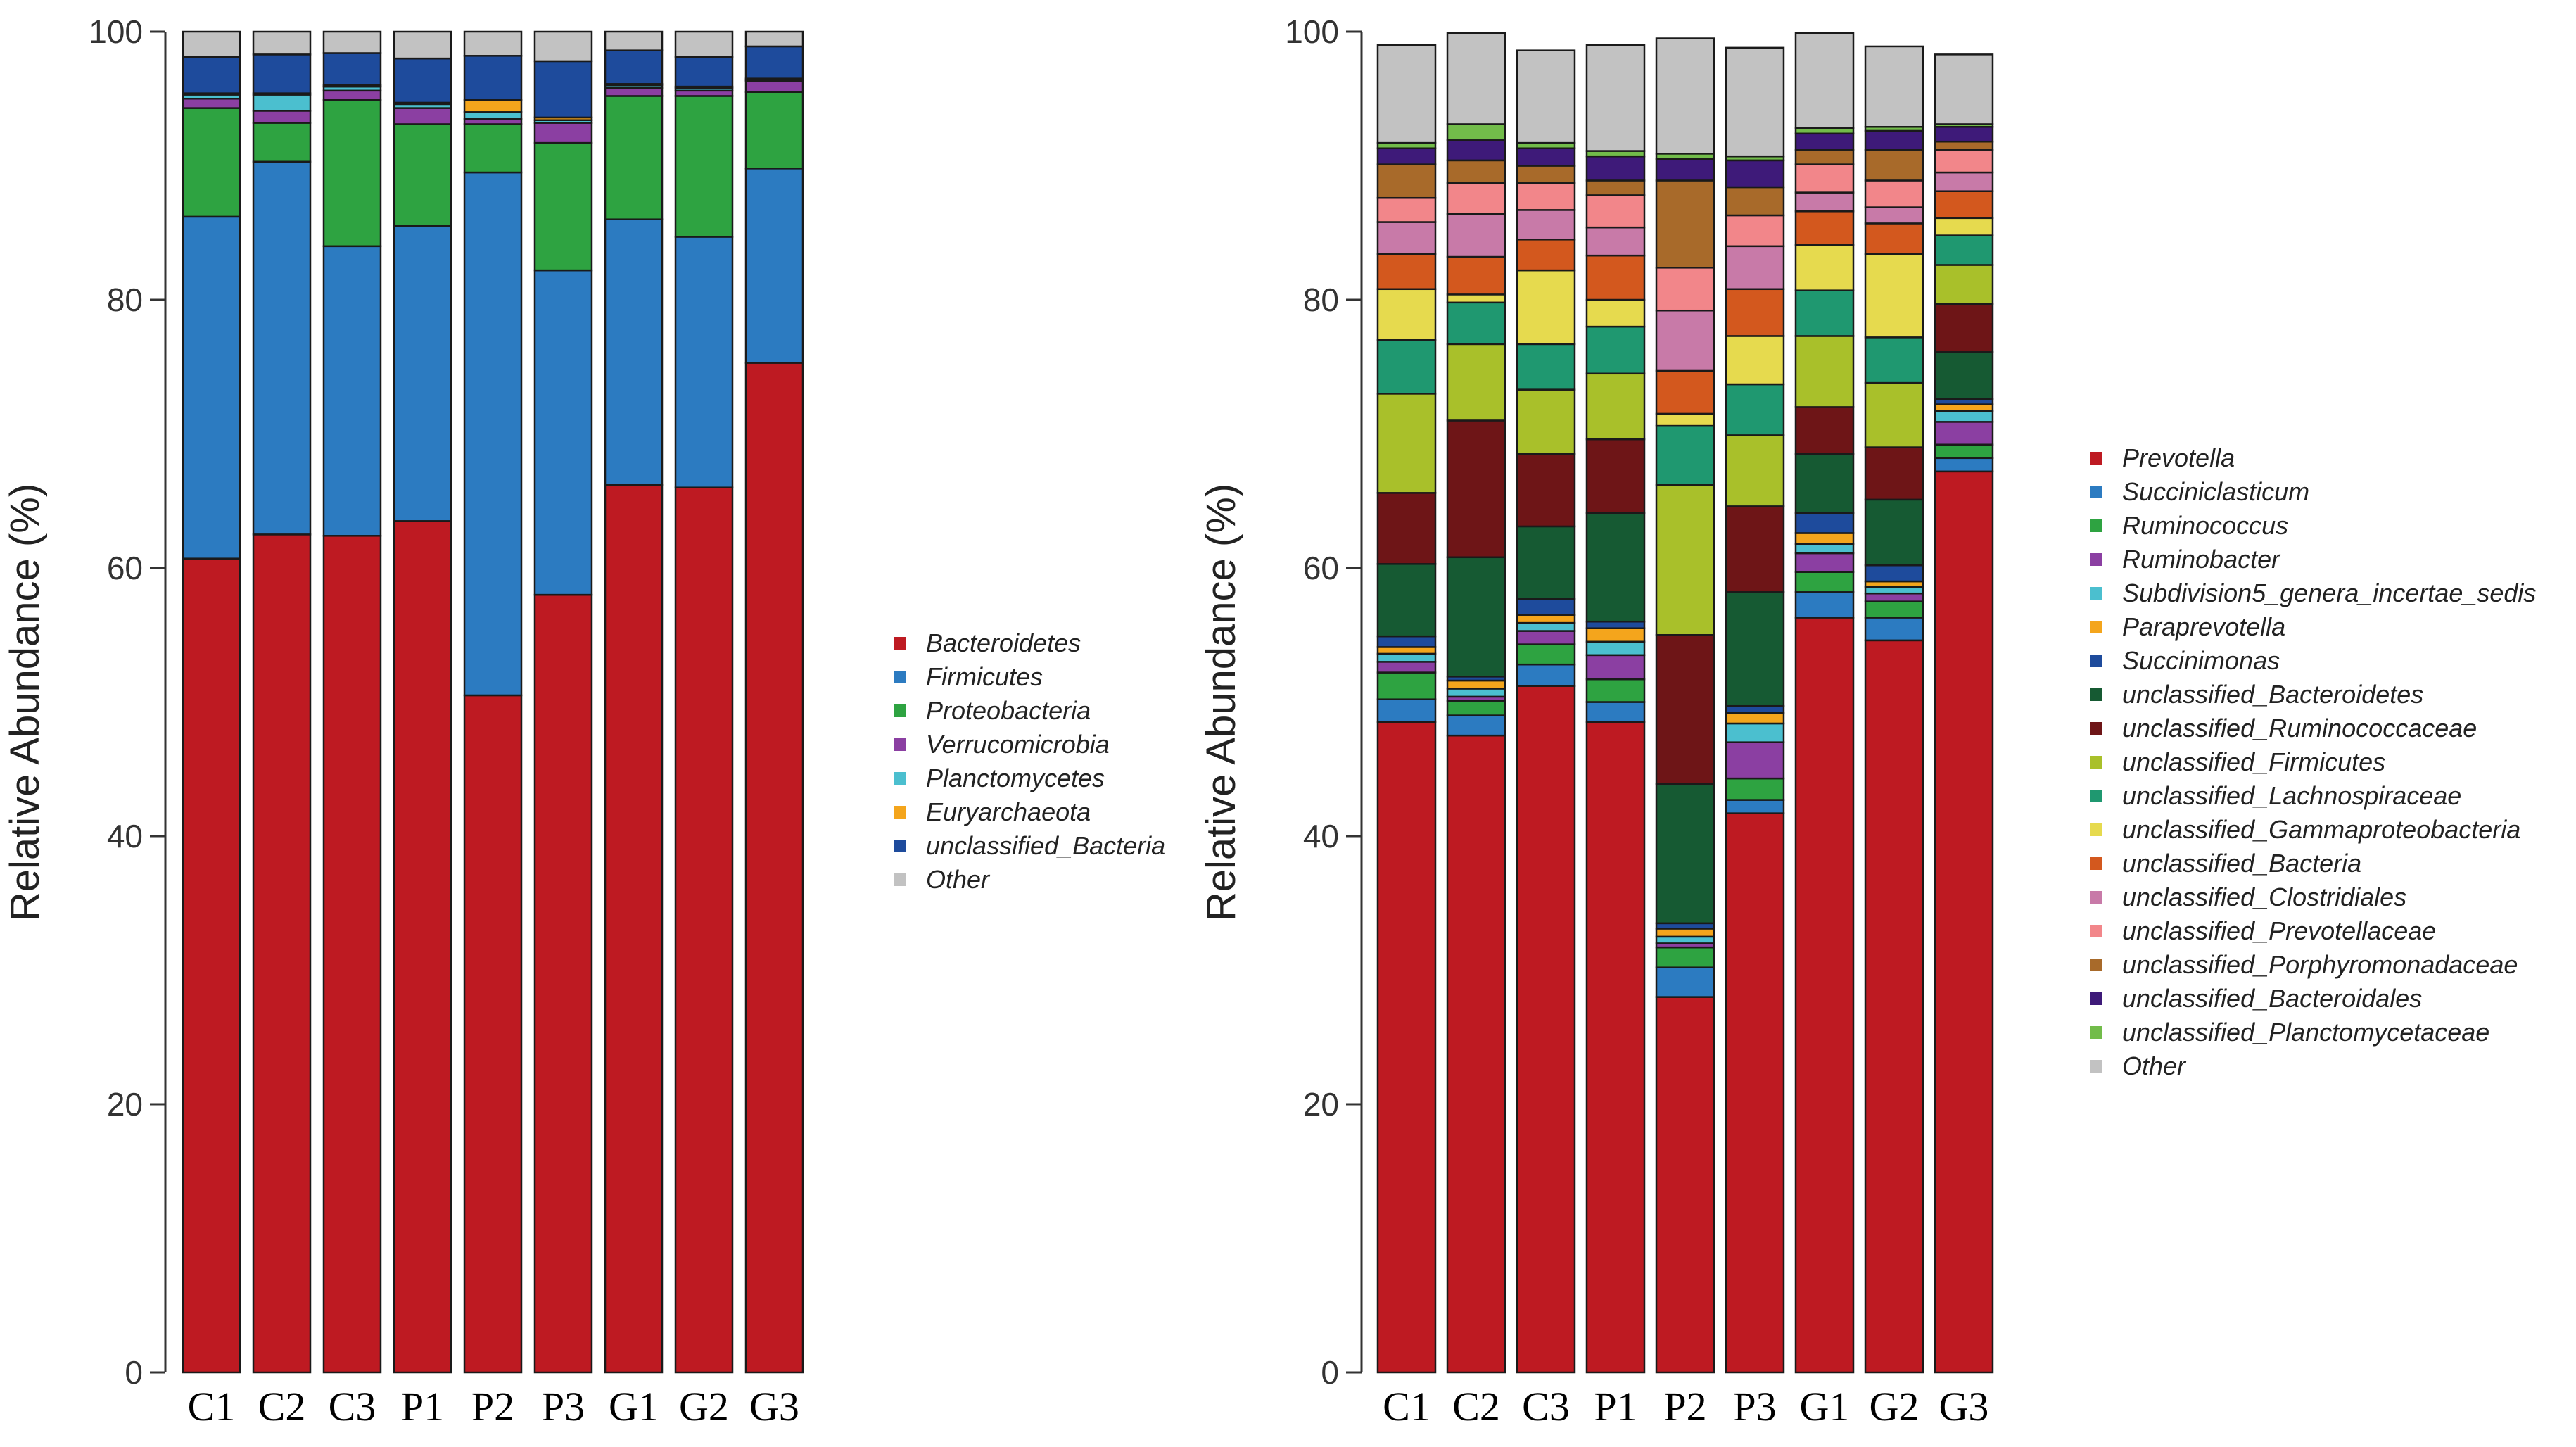 The image size is (2576, 1447). I want to click on y-tick-label: 80, so click(1321, 300).